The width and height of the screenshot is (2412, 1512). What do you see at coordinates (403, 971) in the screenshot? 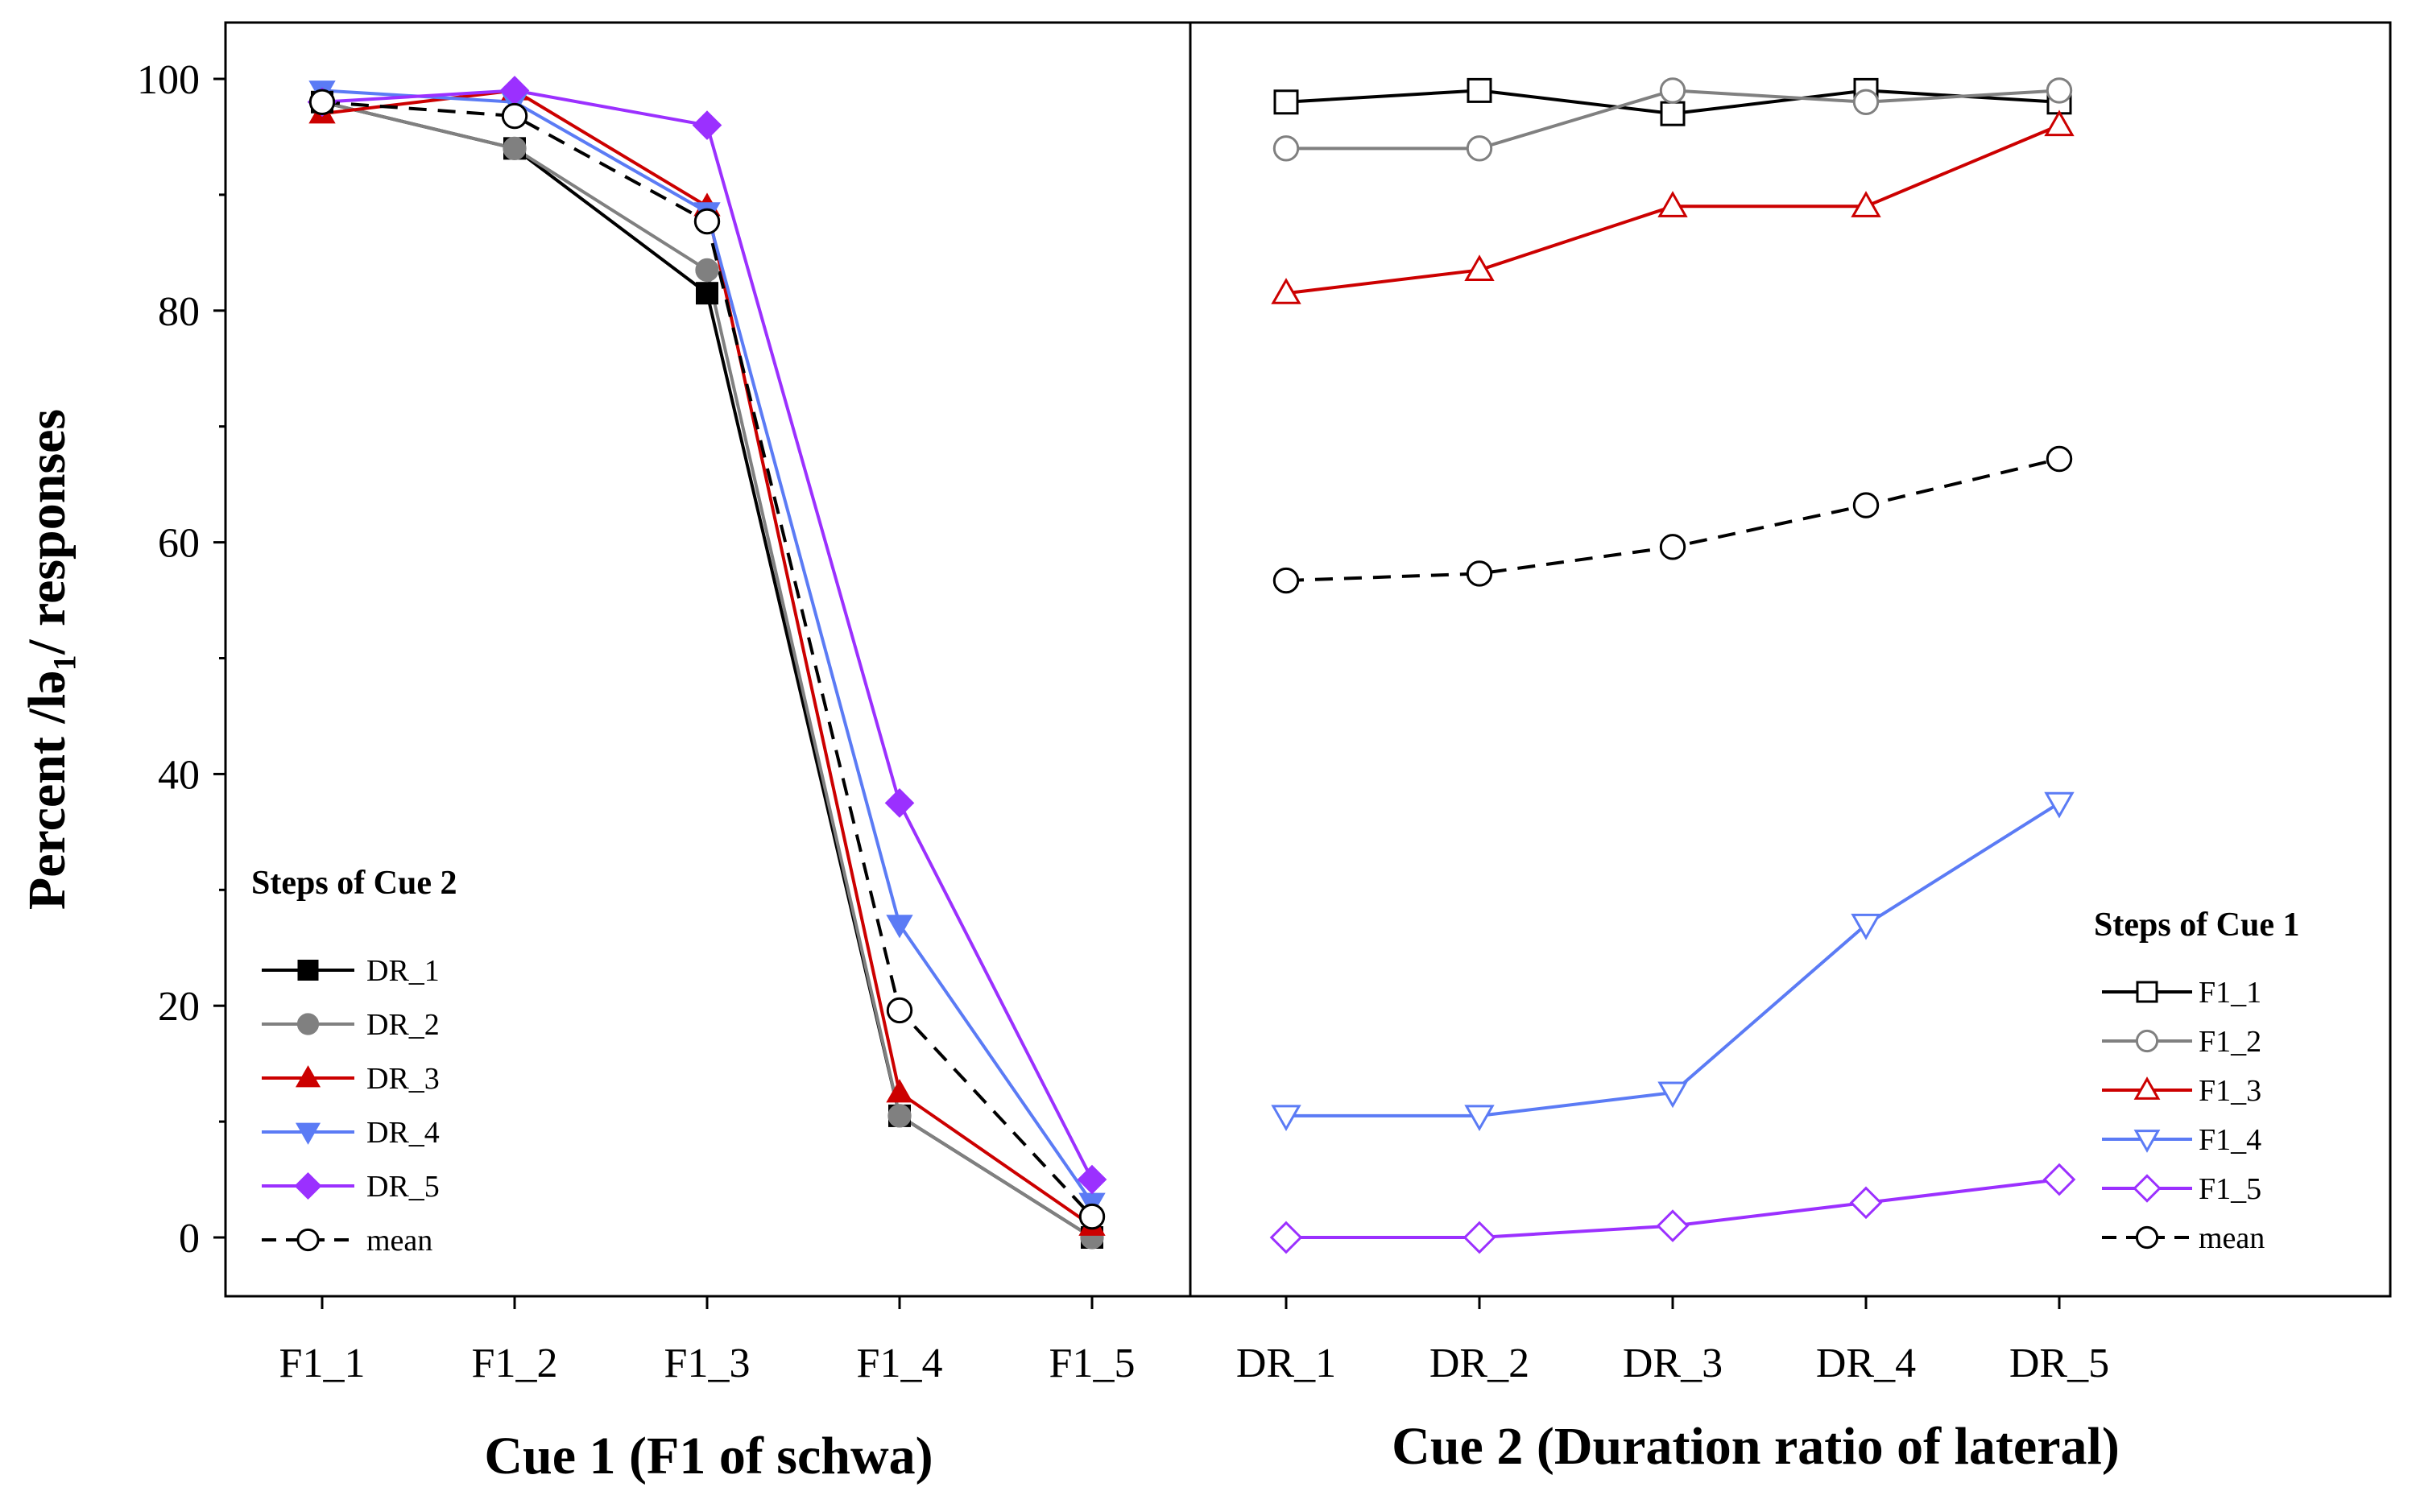
I see `legend-label: DR_1` at bounding box center [403, 971].